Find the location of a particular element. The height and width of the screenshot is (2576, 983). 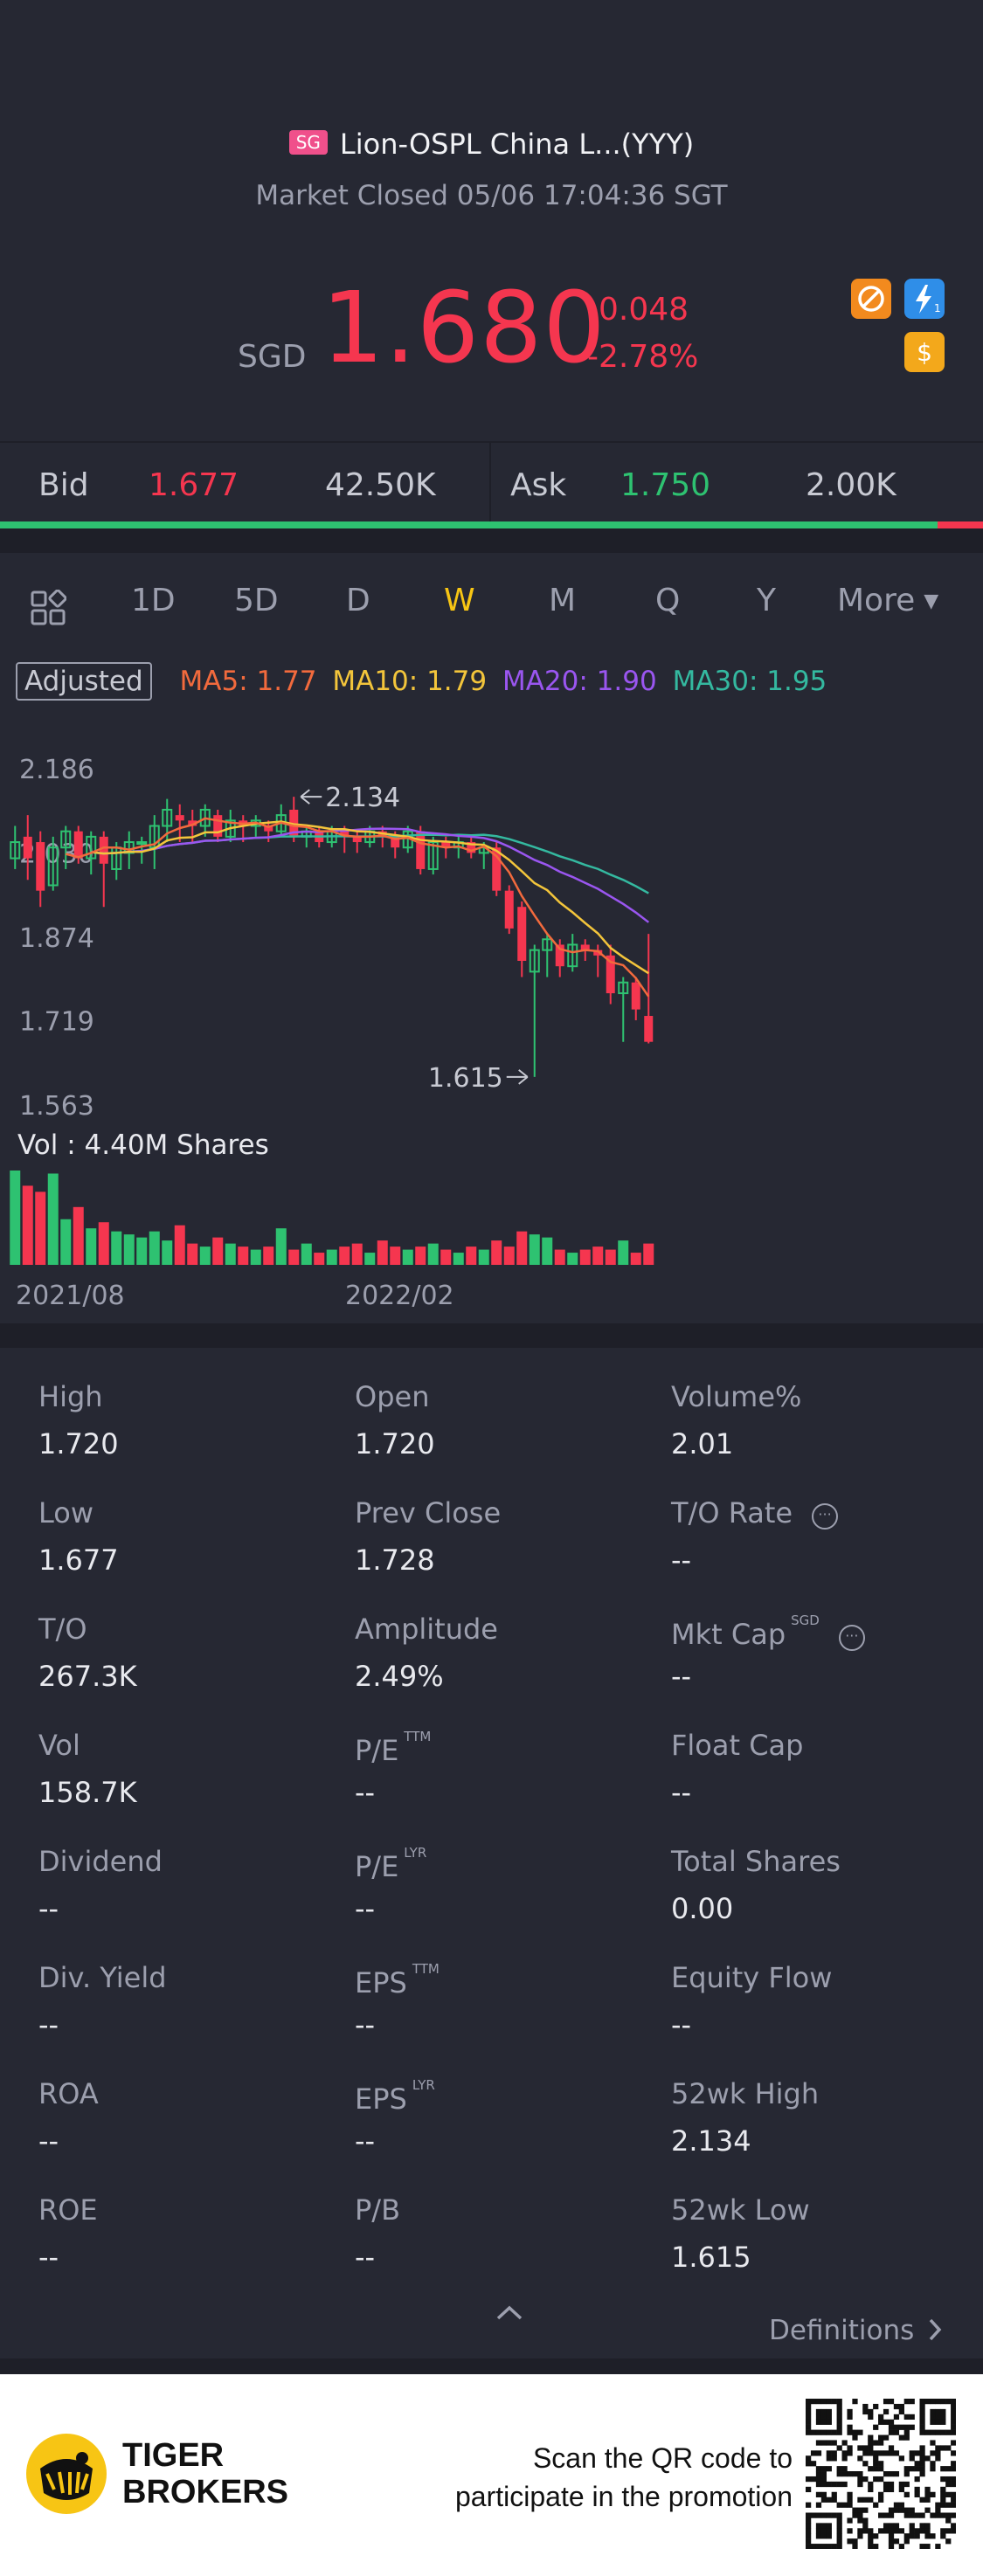

low-annotation: 1.615 is located at coordinates (465, 1078).